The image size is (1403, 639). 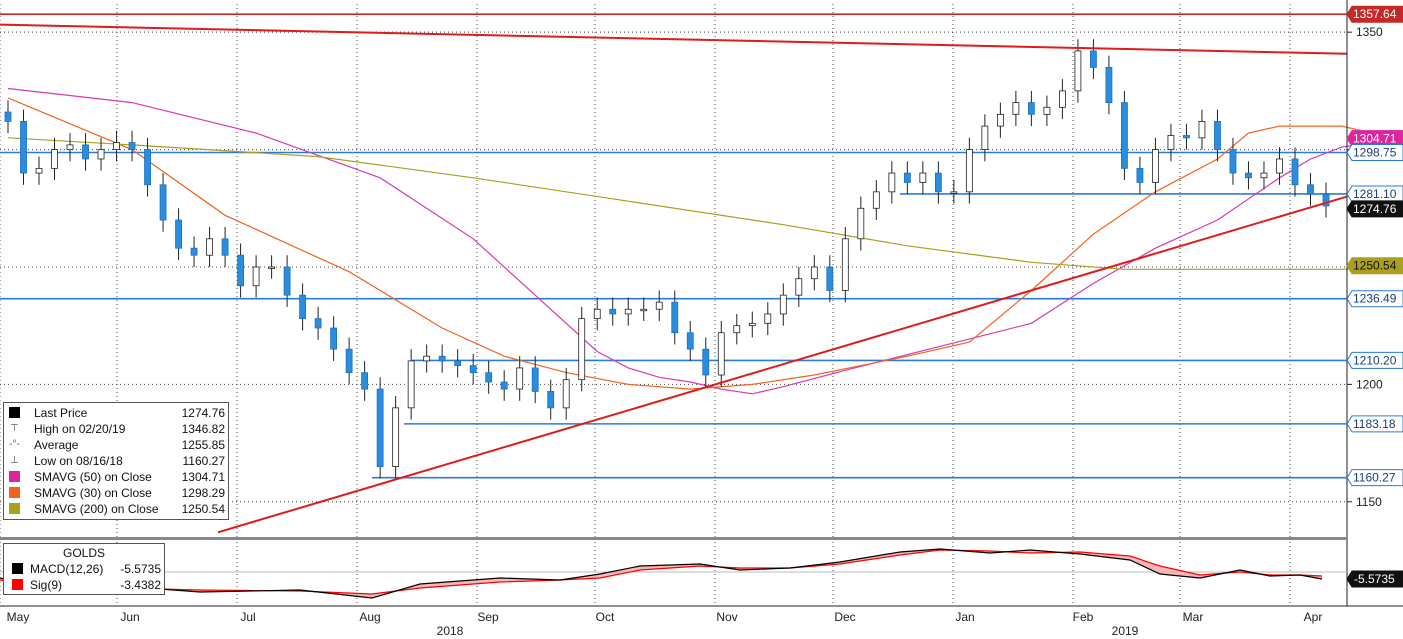 I want to click on macd-line, so click(x=661, y=573).